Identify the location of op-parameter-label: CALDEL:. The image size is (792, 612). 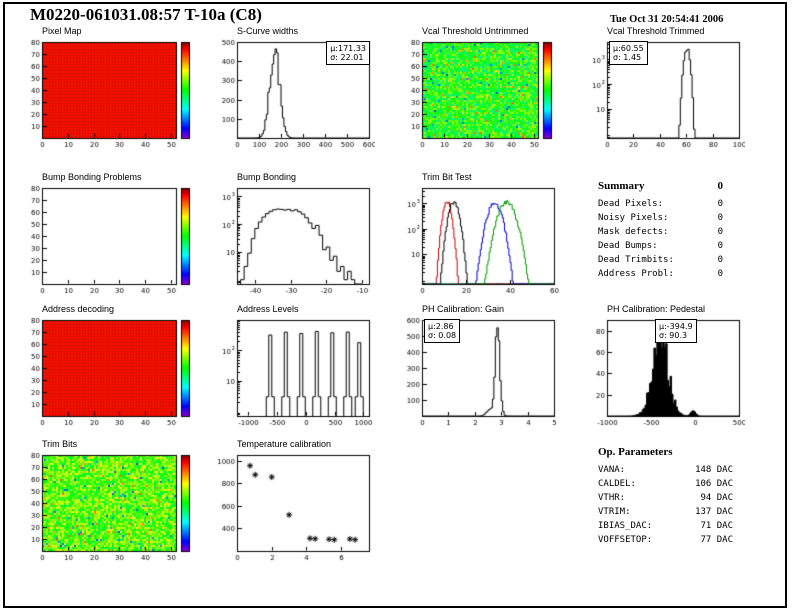
(617, 484).